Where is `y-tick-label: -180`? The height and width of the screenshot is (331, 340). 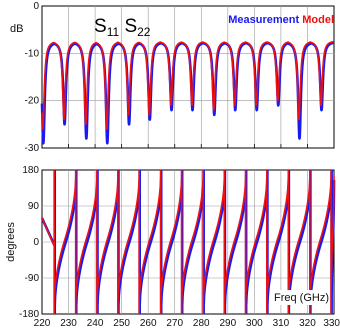
y-tick-label: -180 is located at coordinates (29, 314).